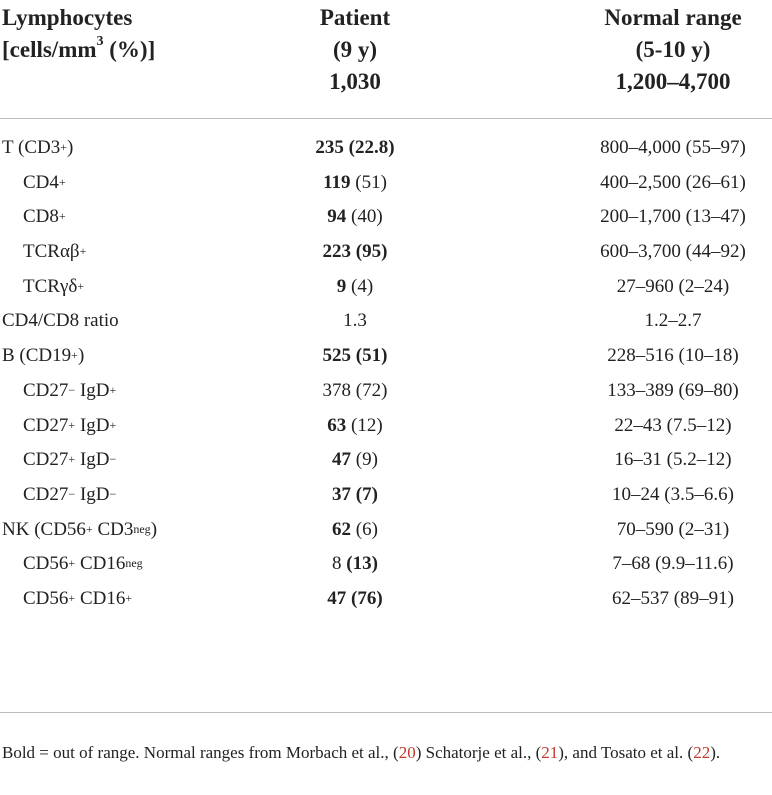  Describe the element at coordinates (44, 182) in the screenshot. I see `cell-lymphocyte-subset: CD4+` at that location.